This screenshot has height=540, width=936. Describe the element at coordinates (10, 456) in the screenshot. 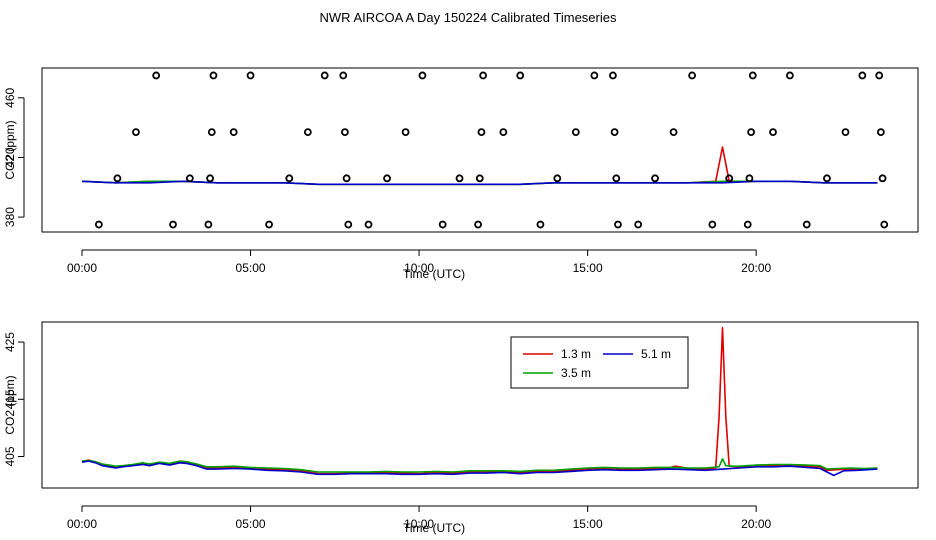

I see `y-tick-label: 405` at that location.